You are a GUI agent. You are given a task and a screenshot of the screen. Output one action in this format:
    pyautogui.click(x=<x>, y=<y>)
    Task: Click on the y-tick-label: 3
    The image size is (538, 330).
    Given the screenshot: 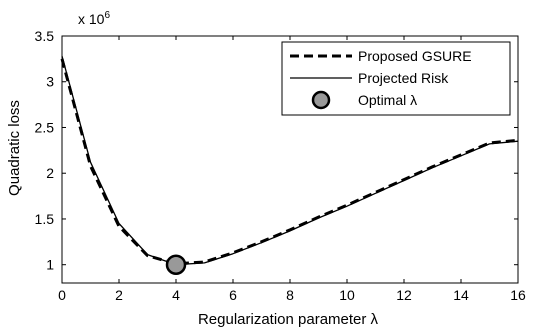 What is the action you would take?
    pyautogui.click(x=50, y=82)
    